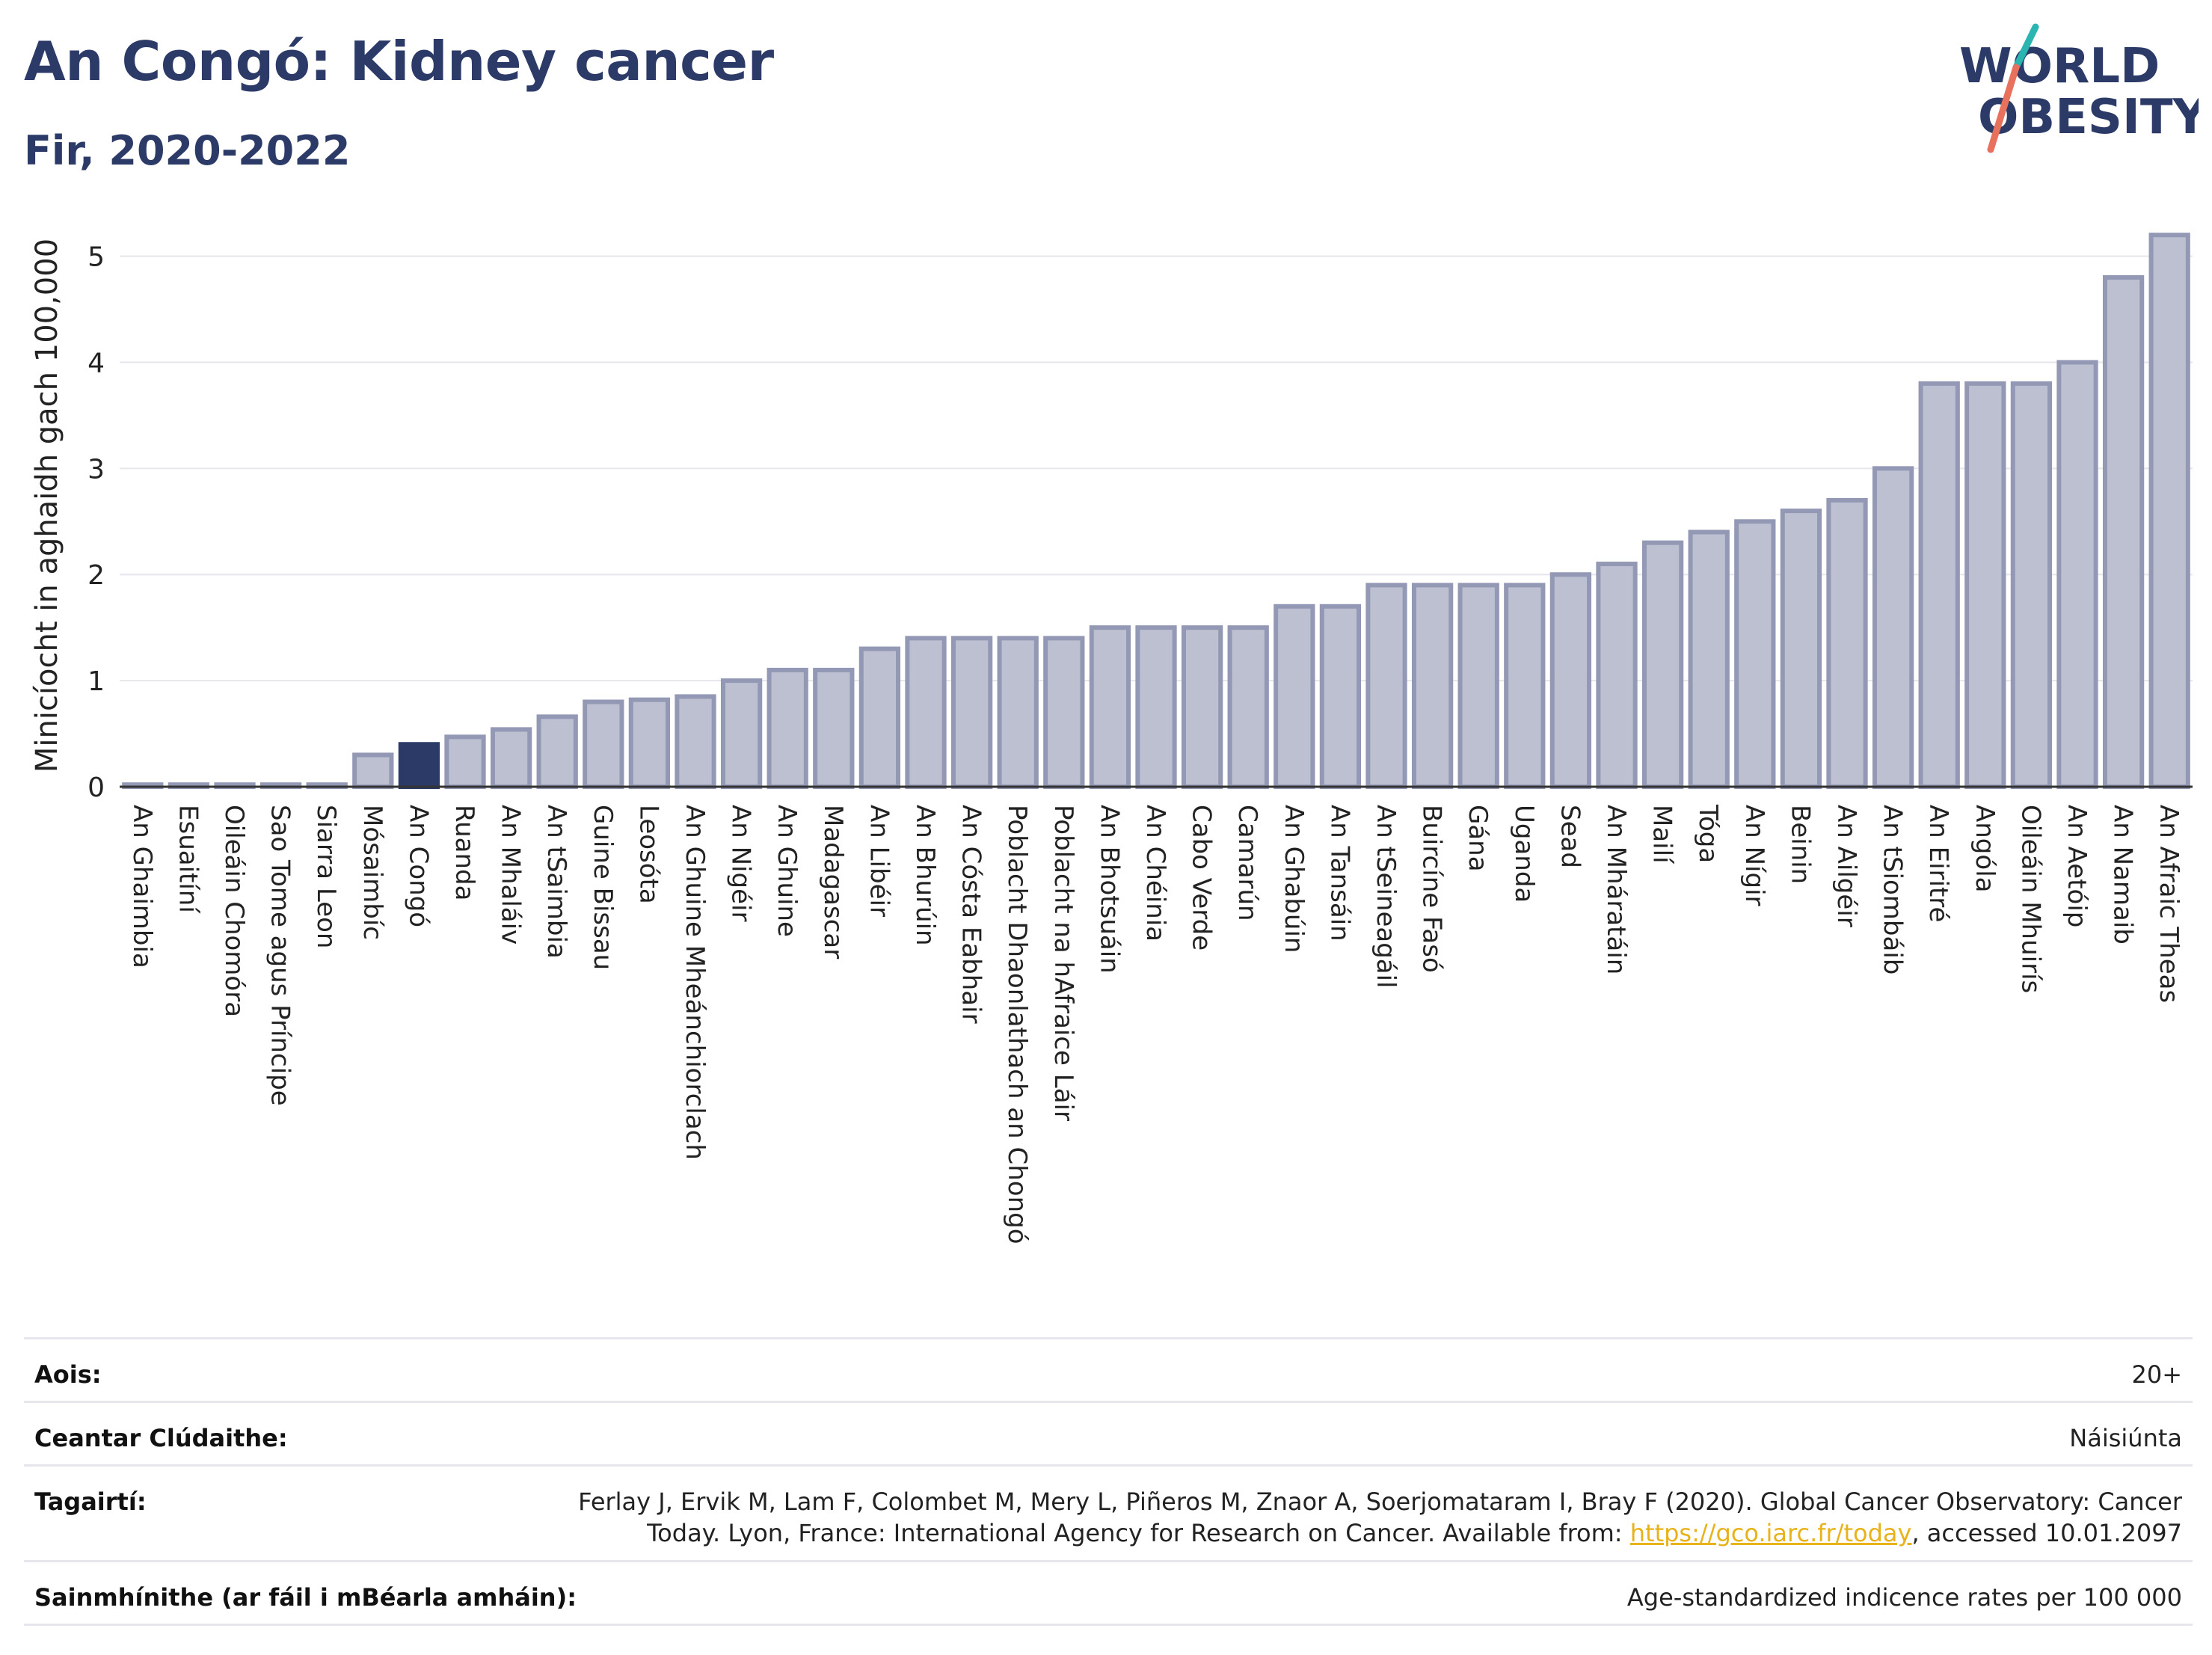 The width and height of the screenshot is (2212, 1655). What do you see at coordinates (305, 1597) in the screenshot?
I see `definitions-label: Sainmhínithe (ar fáil i mBéarla amháin):` at bounding box center [305, 1597].